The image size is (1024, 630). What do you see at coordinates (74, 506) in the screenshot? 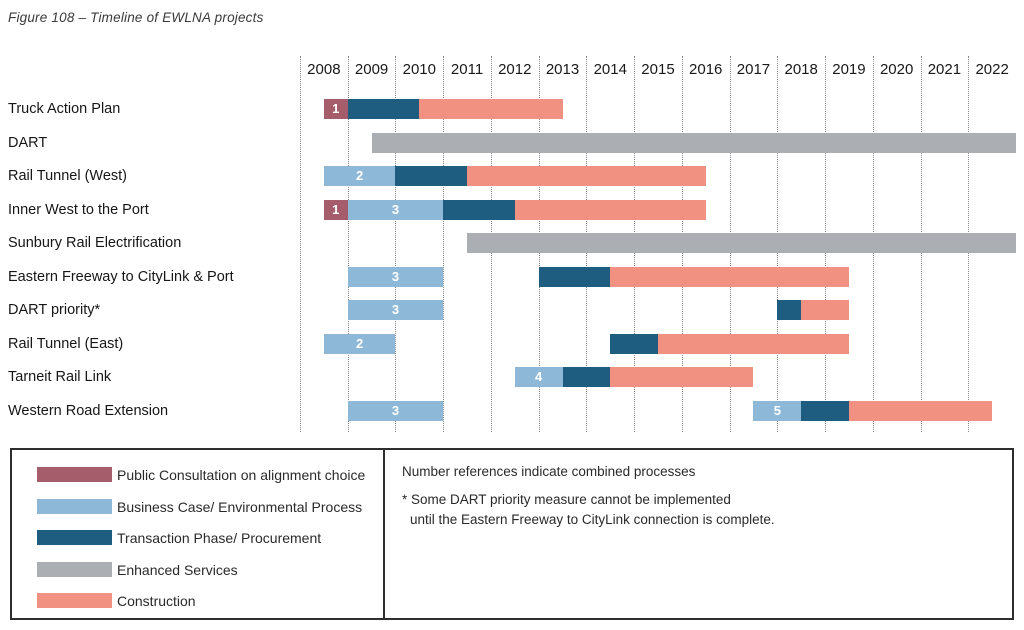
I see `legend-swatch-business` at bounding box center [74, 506].